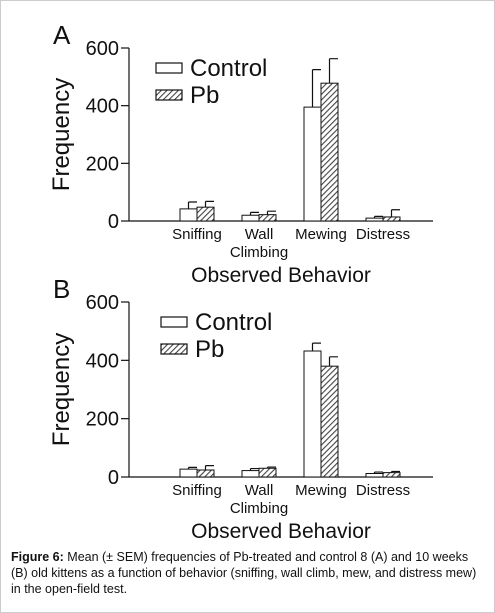  I want to click on panel-label: A, so click(62, 35).